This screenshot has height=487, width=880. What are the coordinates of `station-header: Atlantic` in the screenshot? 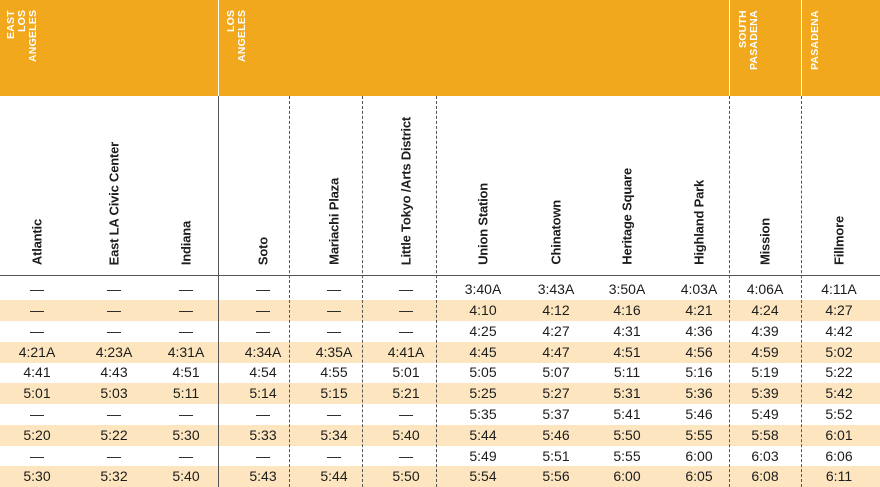 It's located at (37, 183).